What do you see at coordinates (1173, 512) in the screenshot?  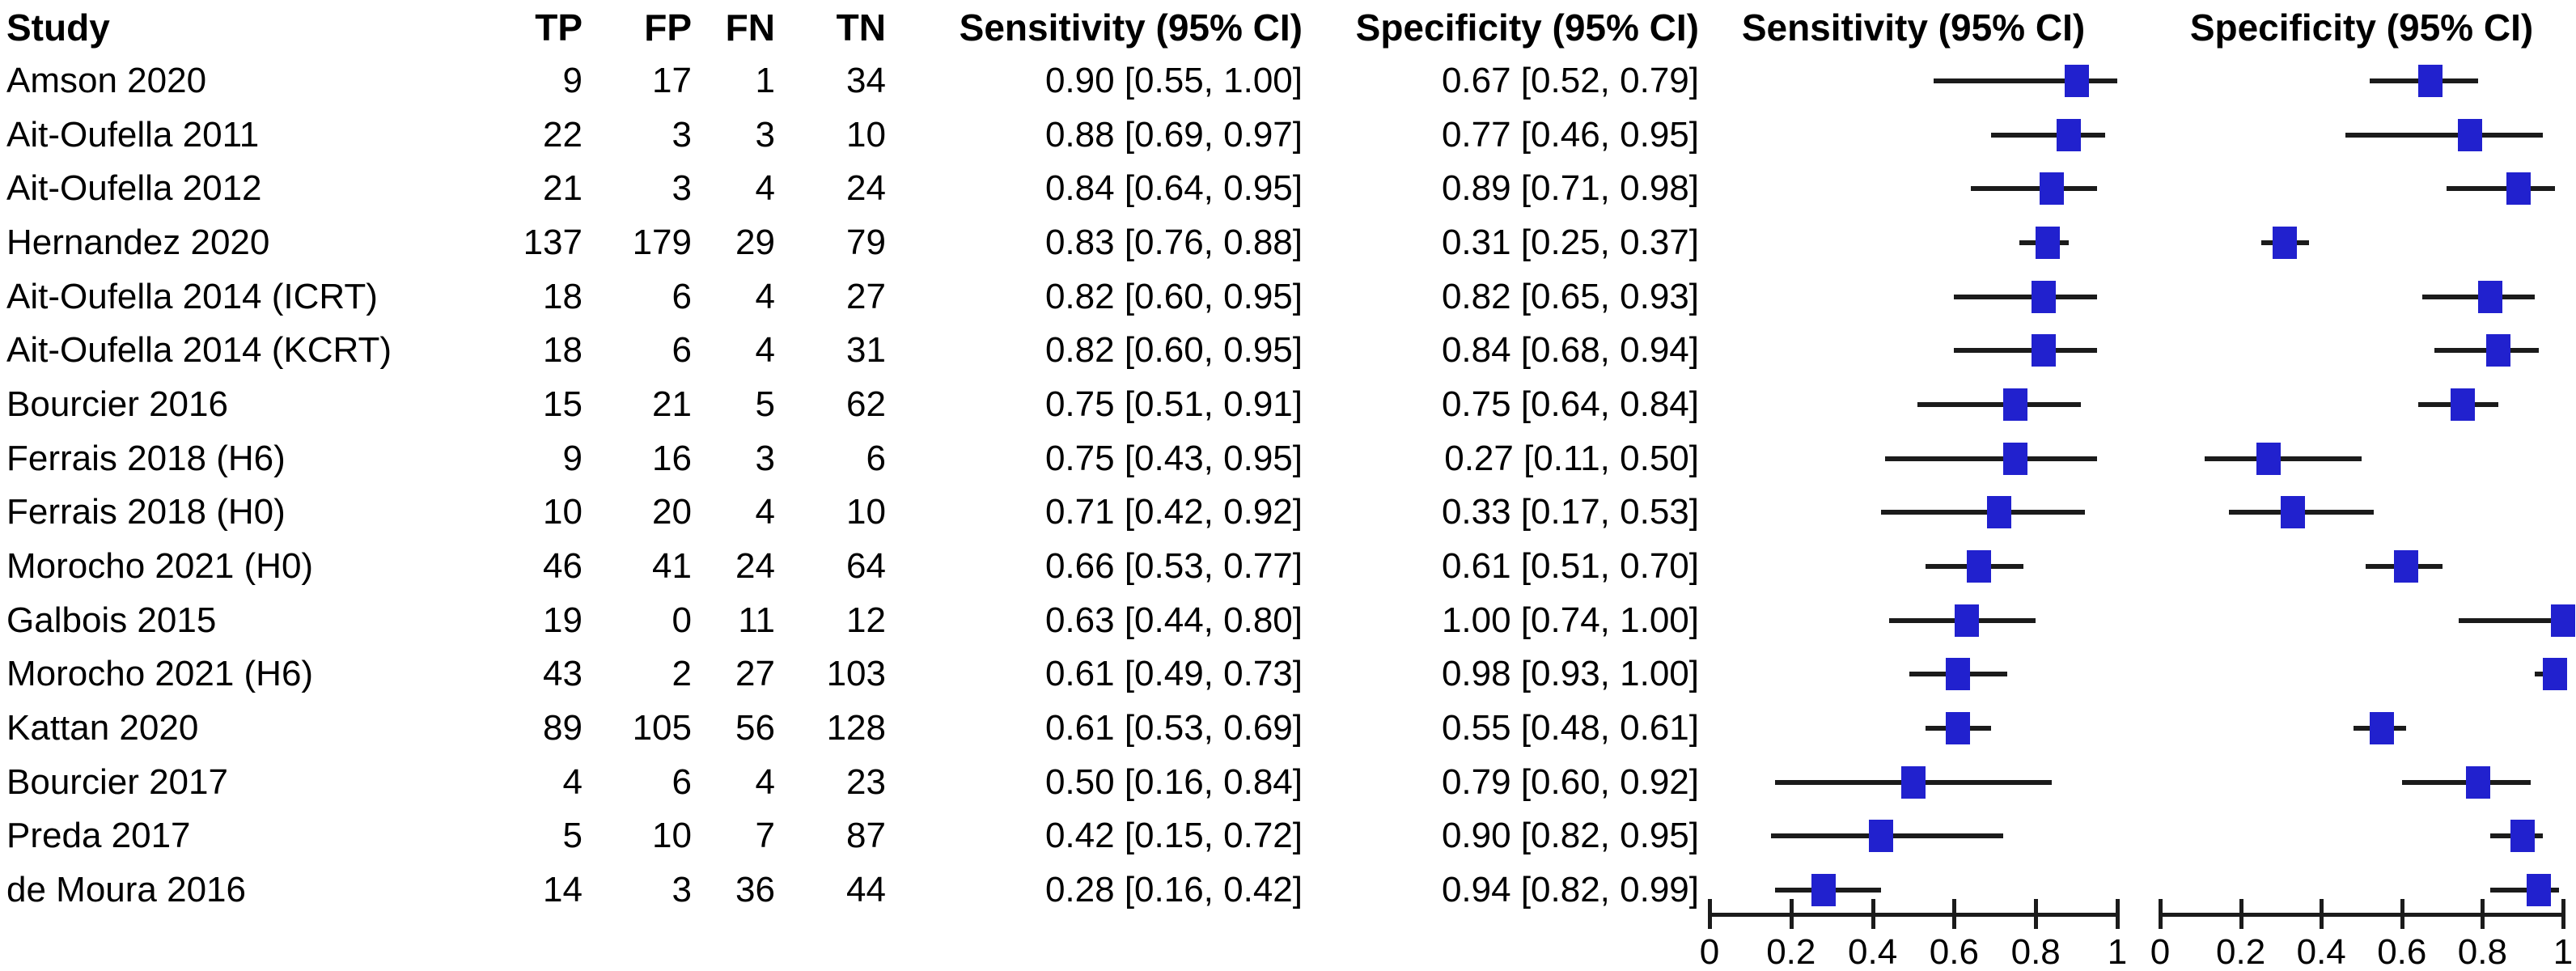 I see `sensitivity-ci-value: 0.71 [0.42, 0.92]` at bounding box center [1173, 512].